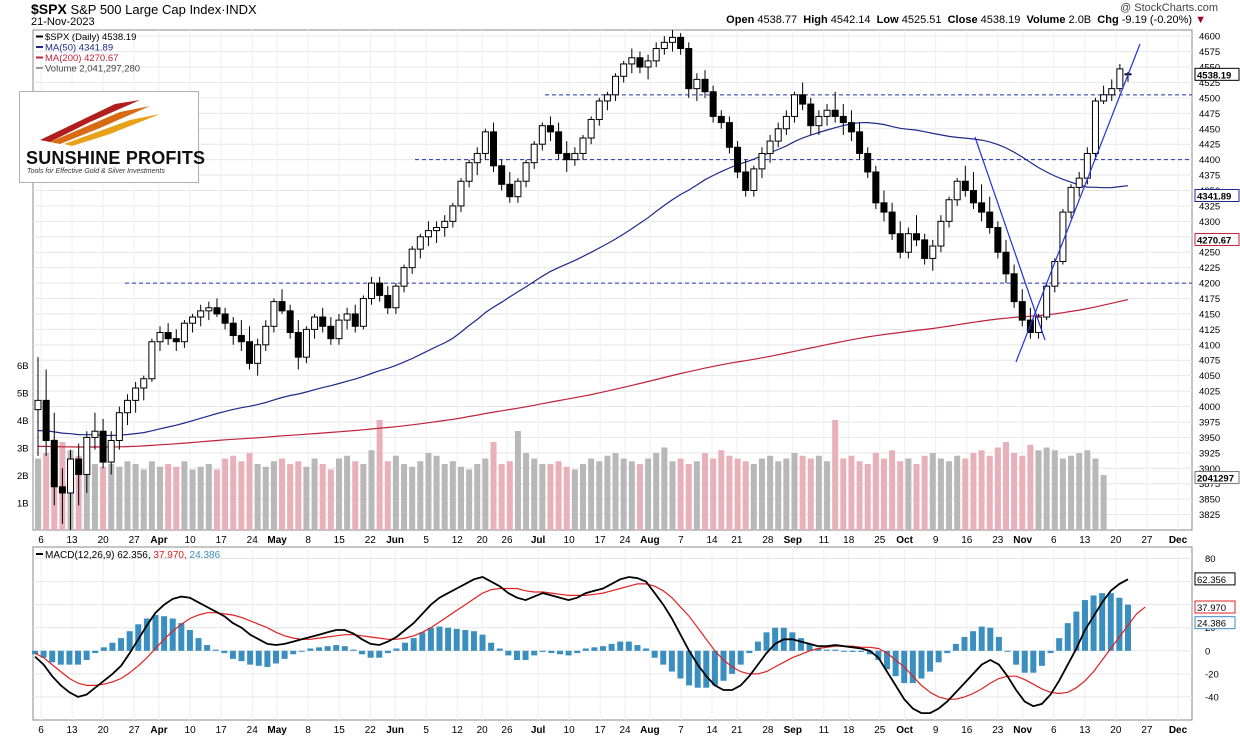 This screenshot has height=737, width=1240. I want to click on x-tick-label-macd: 9, so click(936, 730).